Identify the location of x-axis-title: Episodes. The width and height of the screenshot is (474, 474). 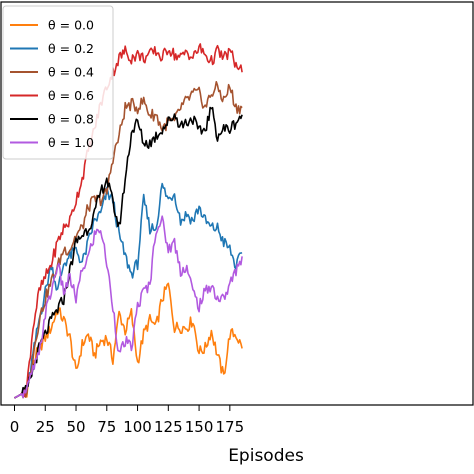
(266, 456).